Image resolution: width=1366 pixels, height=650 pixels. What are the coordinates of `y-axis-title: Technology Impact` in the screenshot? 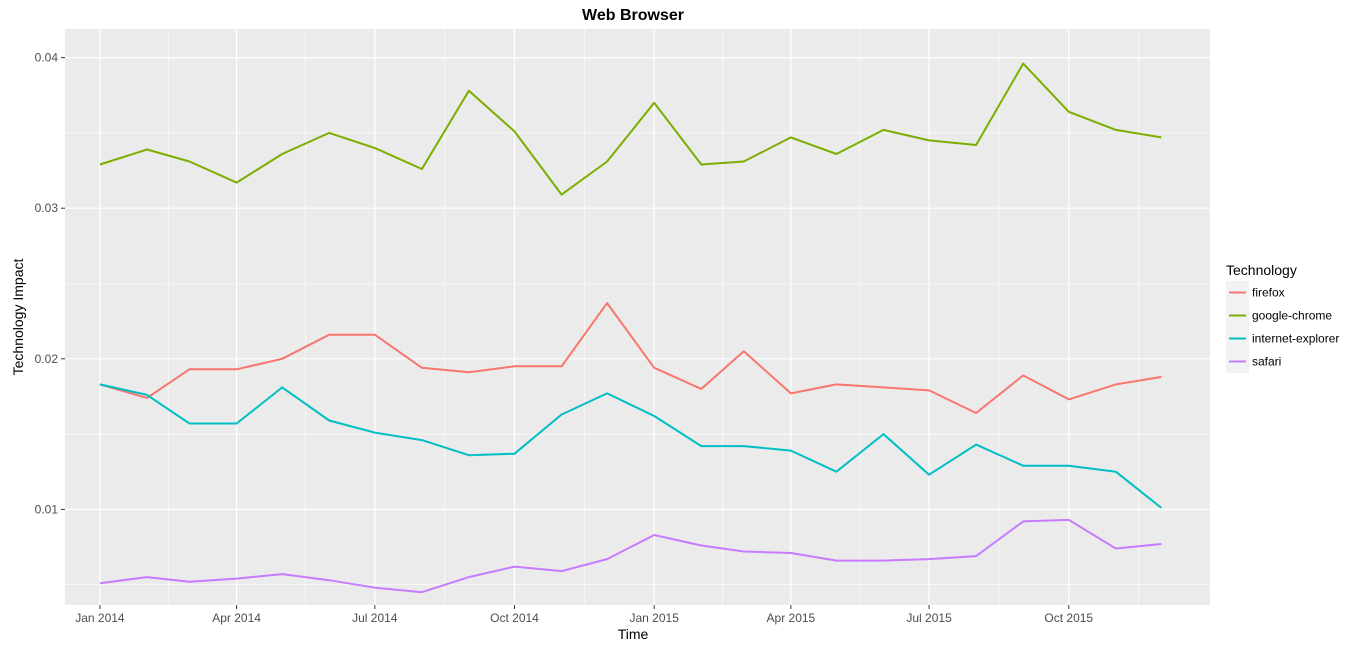 It's located at (18, 317).